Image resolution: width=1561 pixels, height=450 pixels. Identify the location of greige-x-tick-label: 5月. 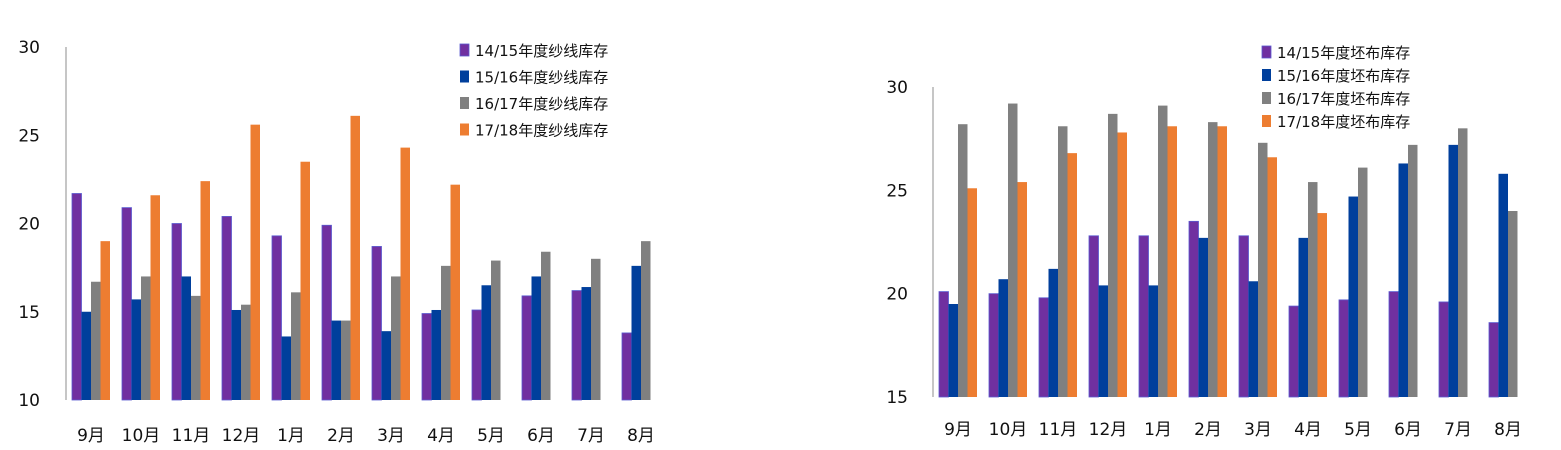
(1358, 430).